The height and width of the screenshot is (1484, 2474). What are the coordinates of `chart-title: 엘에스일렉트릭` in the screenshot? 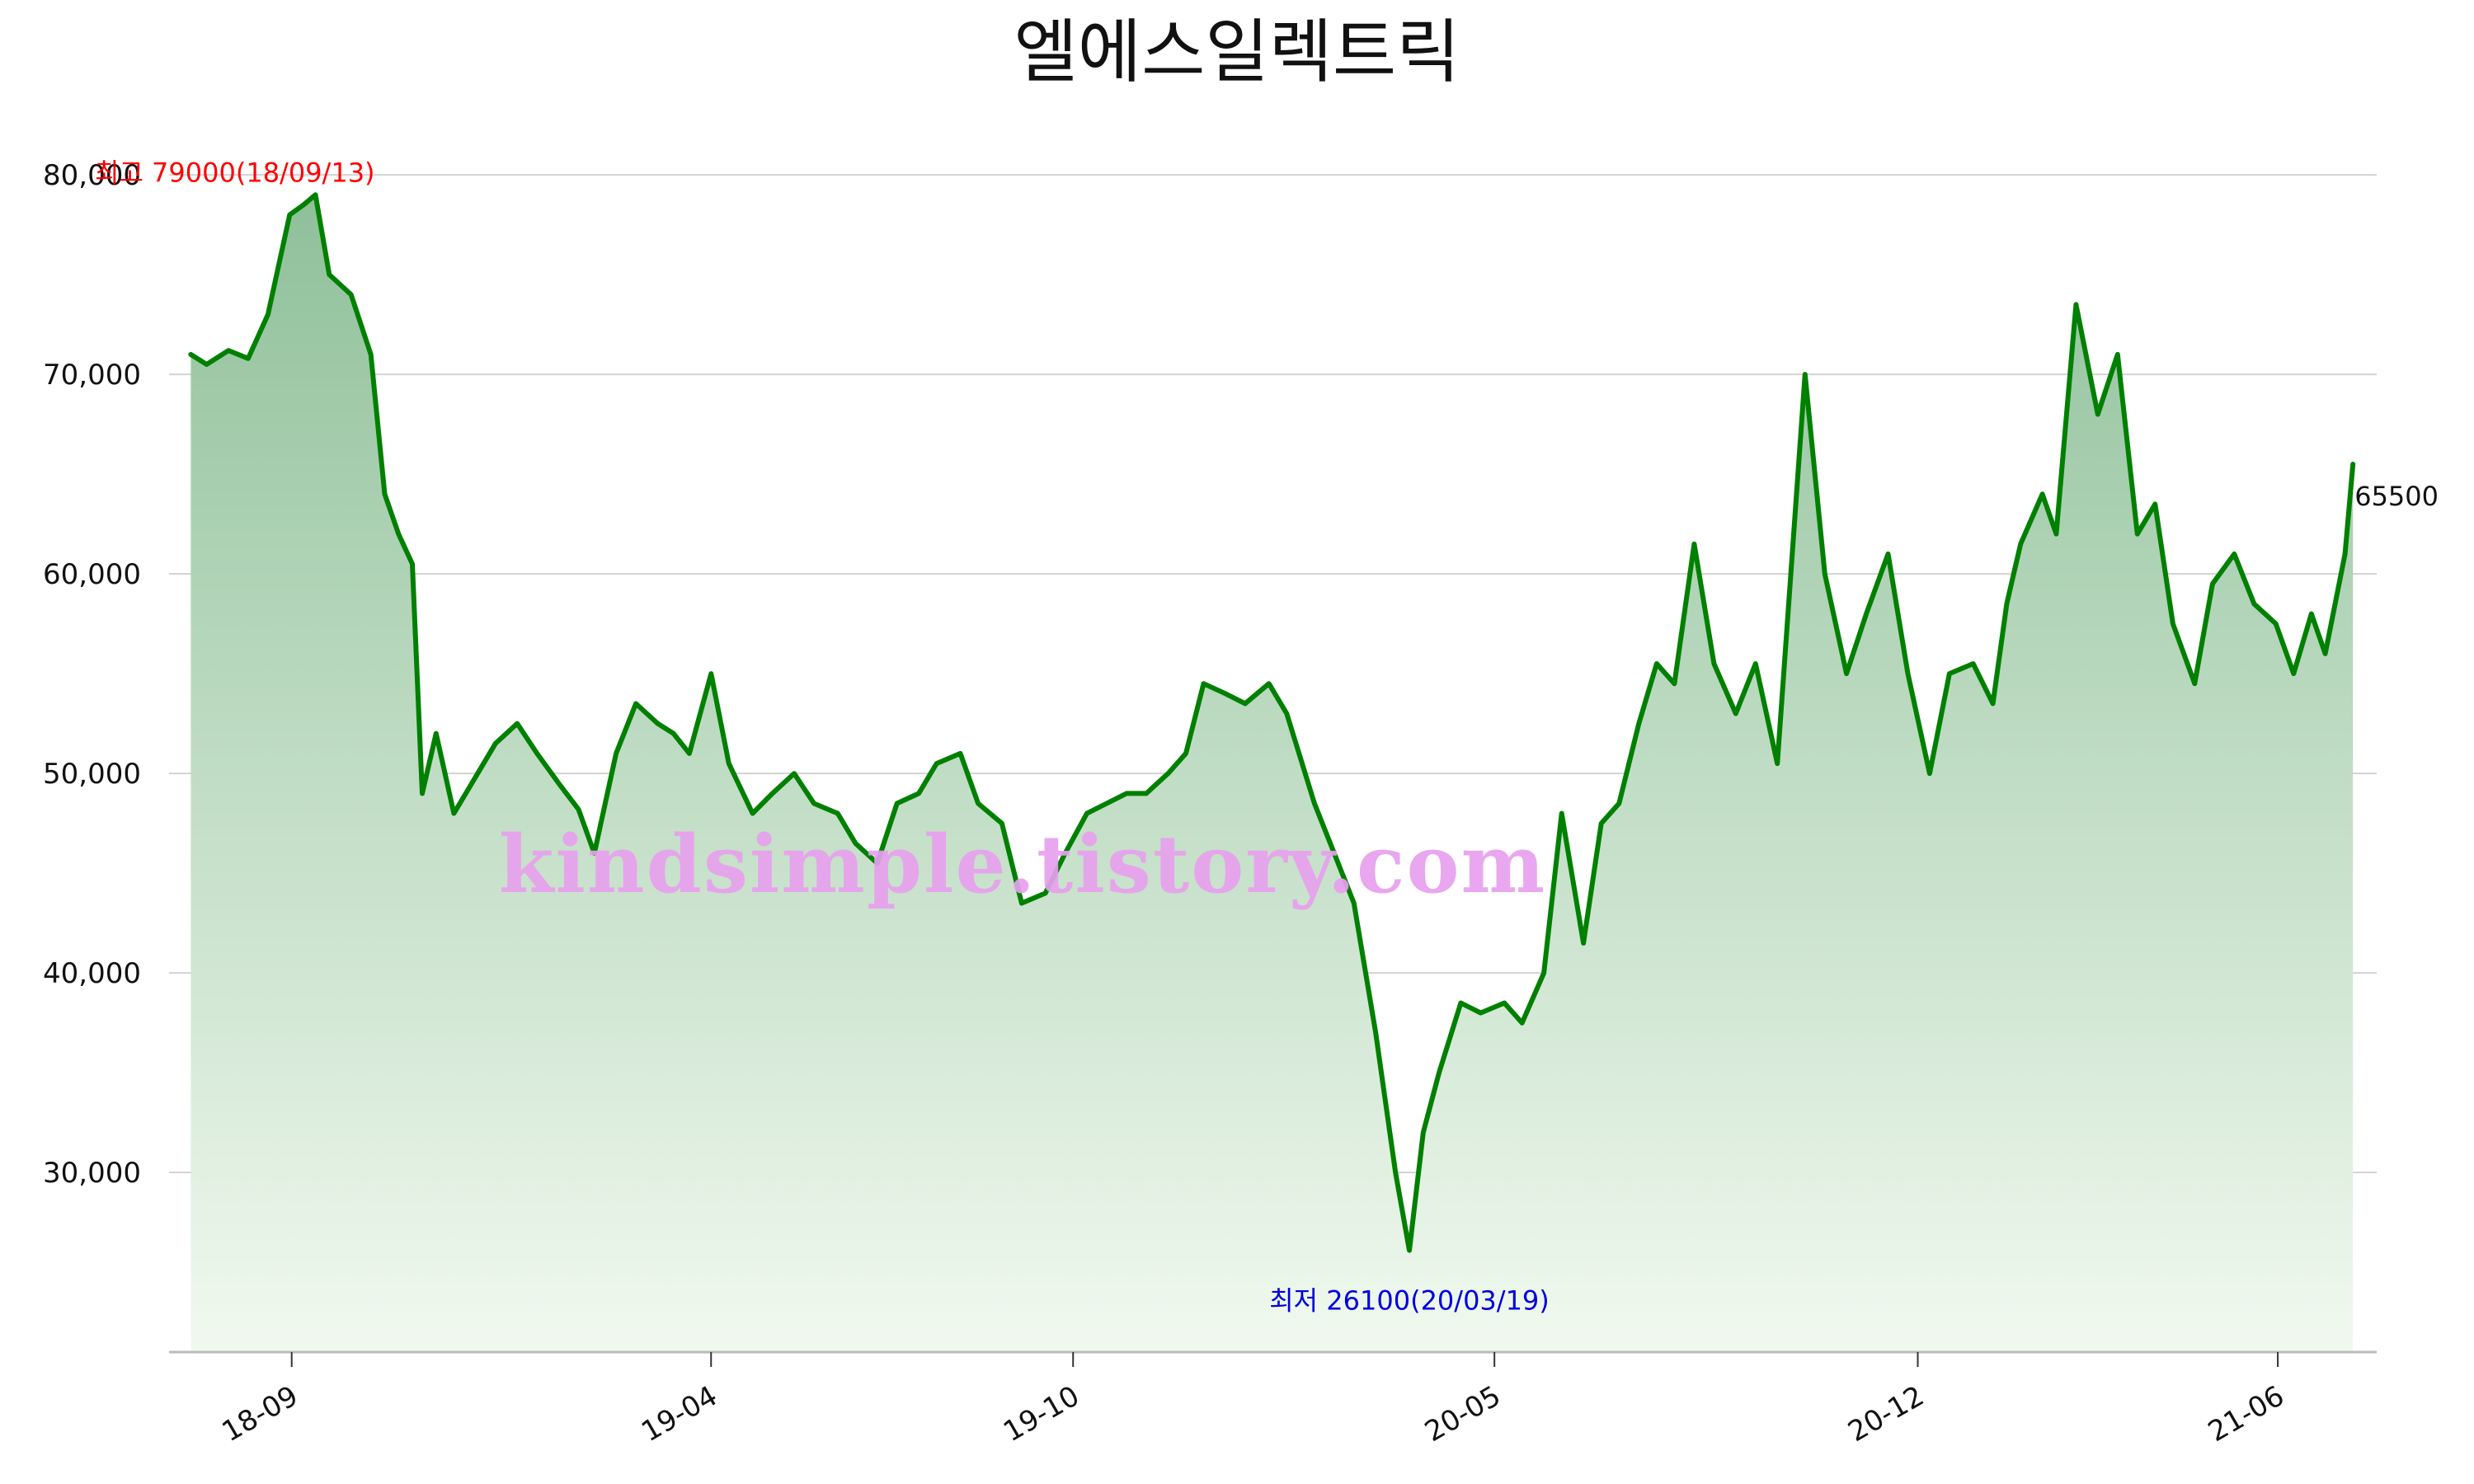 It's located at (1237, 52).